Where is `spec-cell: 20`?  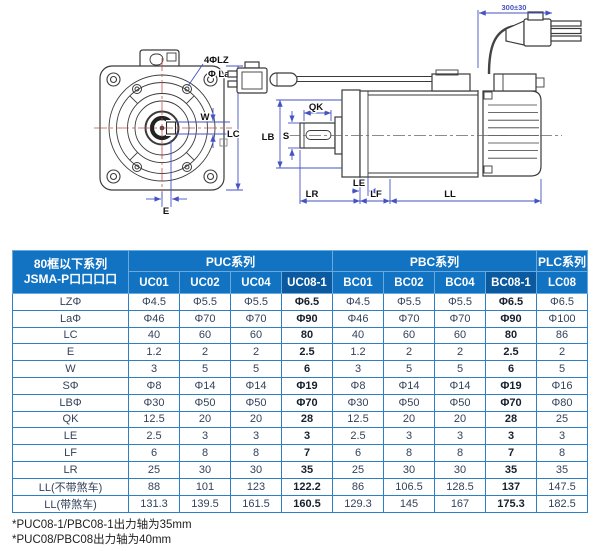
spec-cell: 20 is located at coordinates (205, 419).